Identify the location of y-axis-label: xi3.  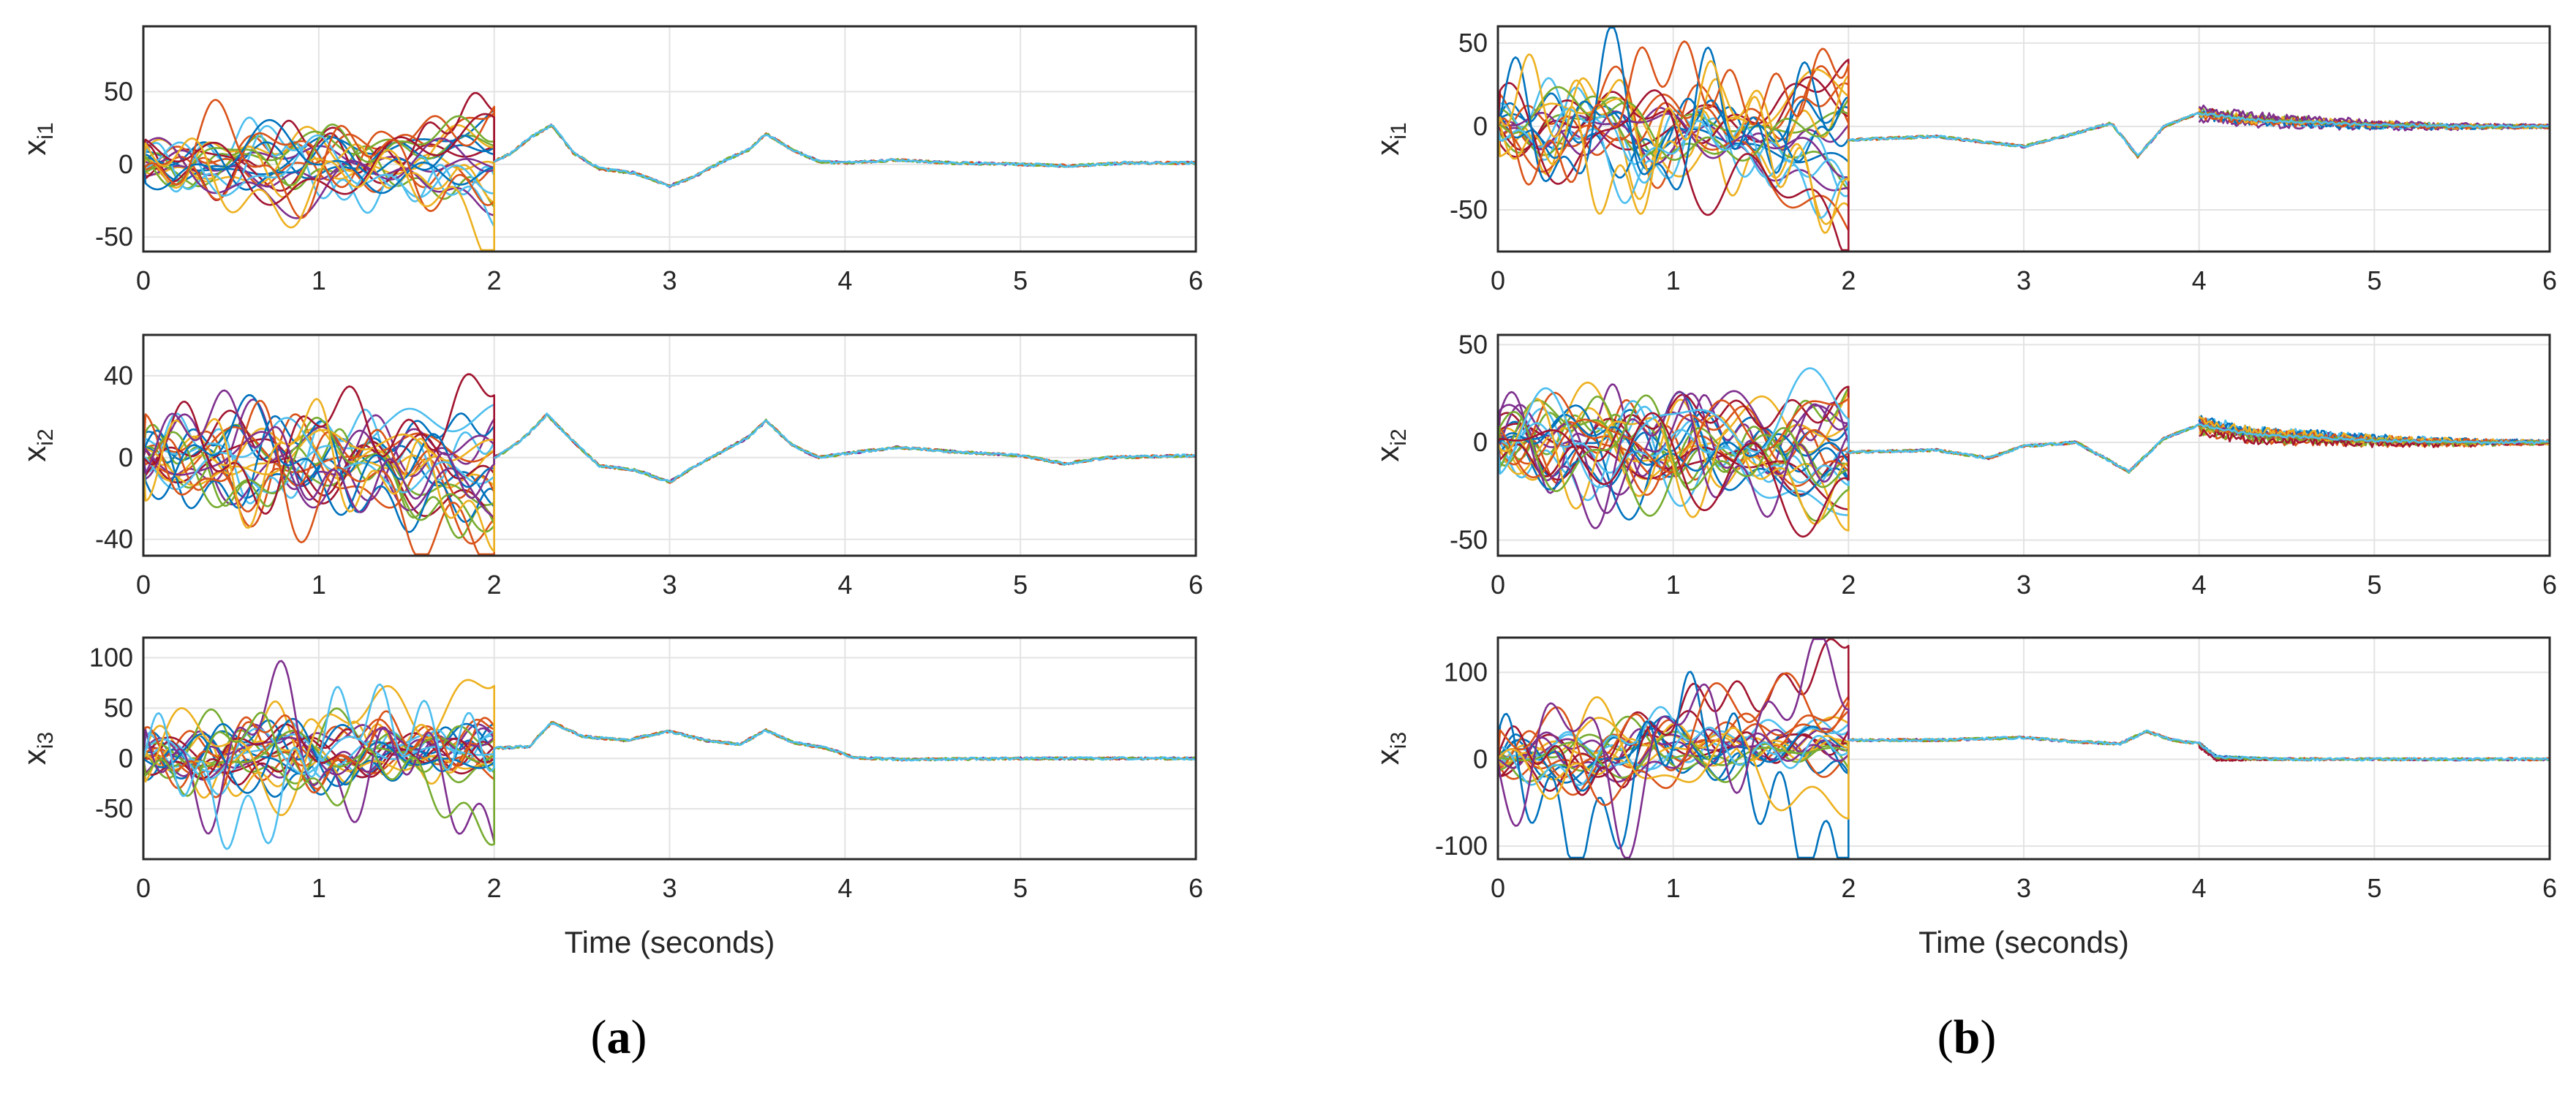
(1390, 748).